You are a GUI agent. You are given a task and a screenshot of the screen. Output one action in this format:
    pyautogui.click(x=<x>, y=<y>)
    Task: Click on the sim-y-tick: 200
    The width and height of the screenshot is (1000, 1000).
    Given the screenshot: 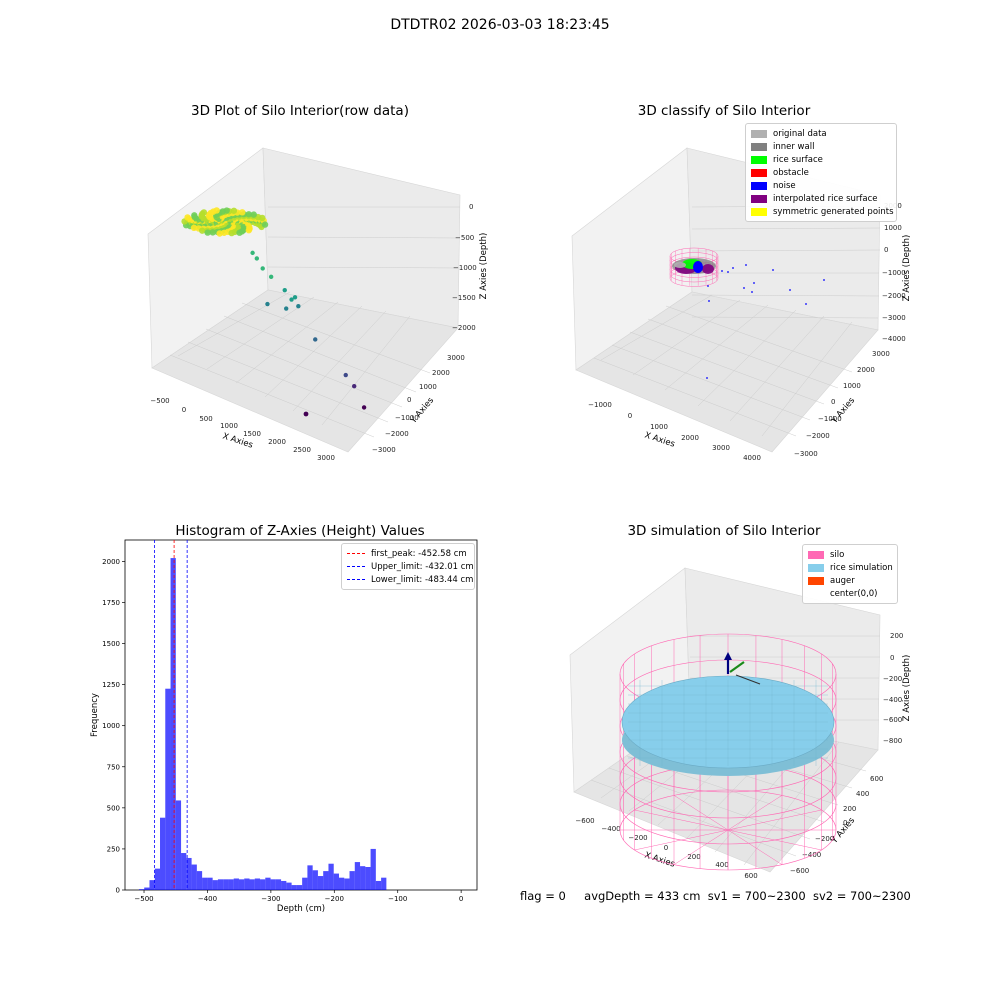 What is the action you would take?
    pyautogui.click(x=849, y=809)
    